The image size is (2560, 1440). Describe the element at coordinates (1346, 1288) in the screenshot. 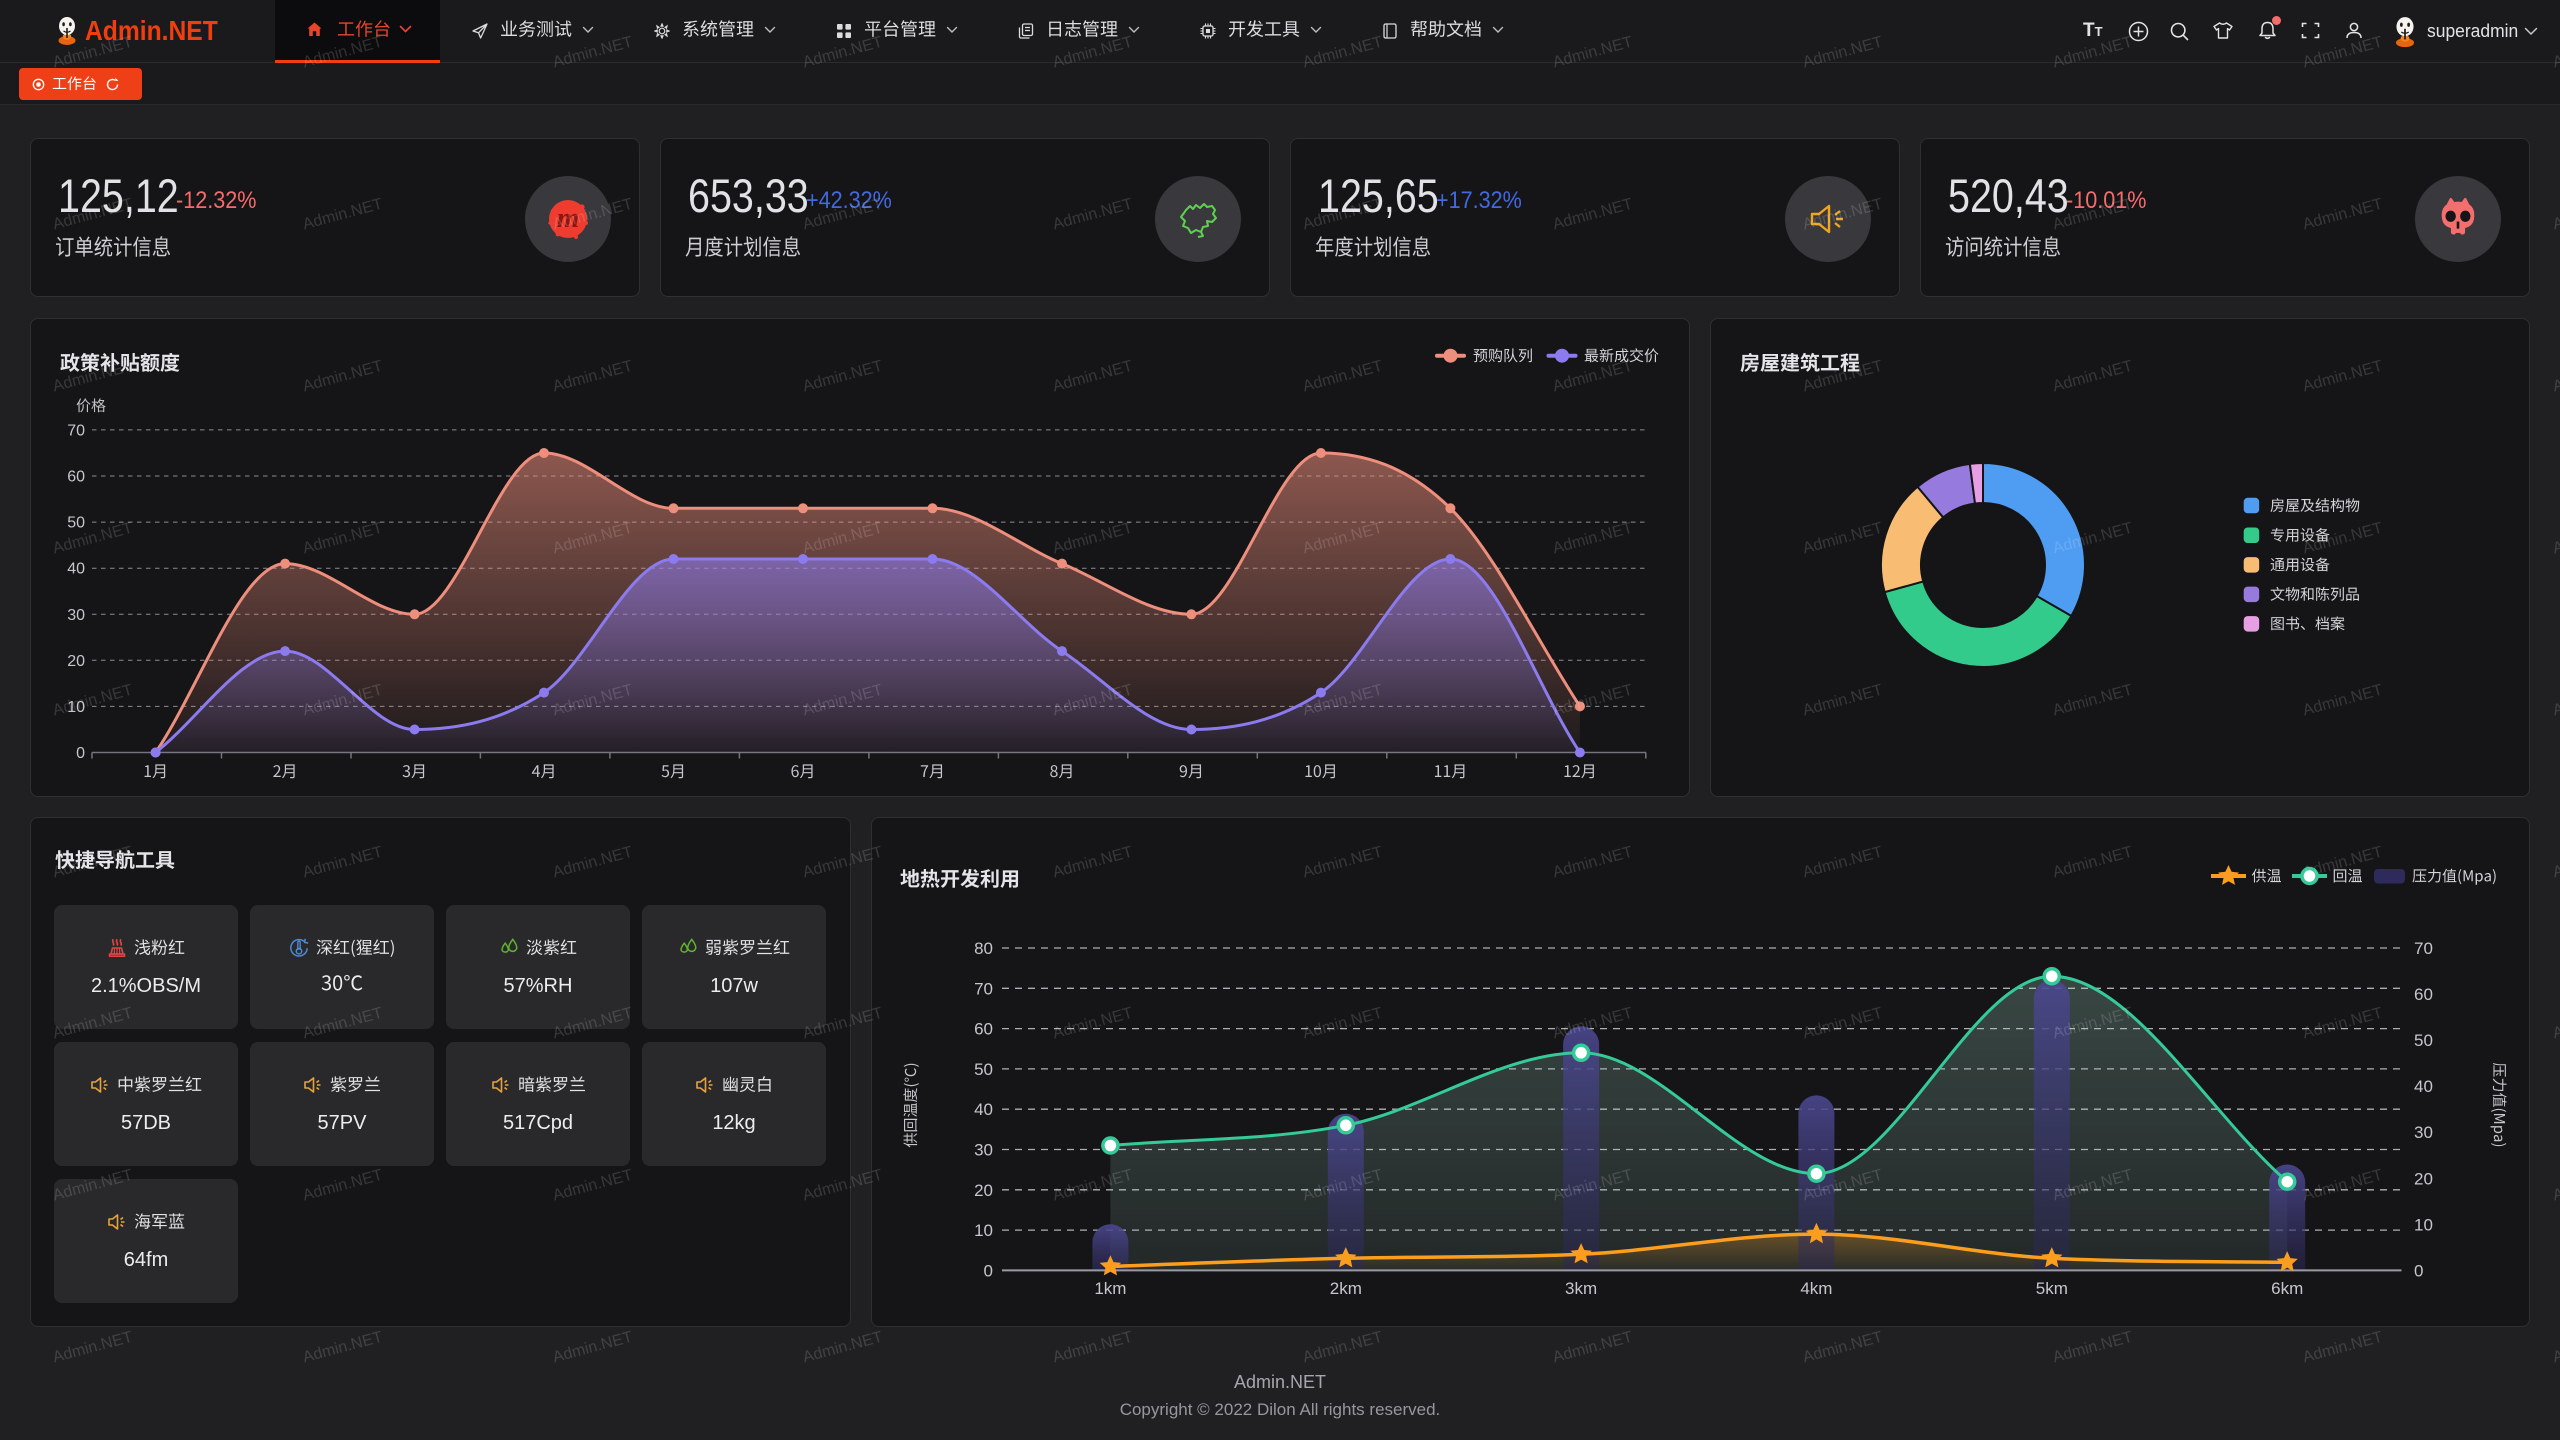

I see `svg-text: 2km` at that location.